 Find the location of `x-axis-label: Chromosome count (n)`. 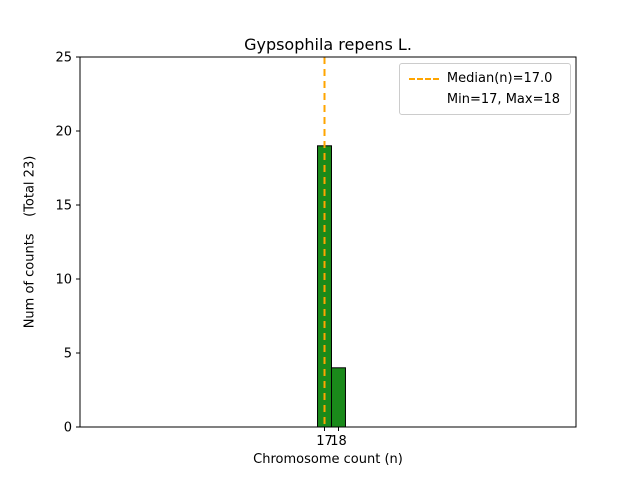

x-axis-label: Chromosome count (n) is located at coordinates (328, 459).